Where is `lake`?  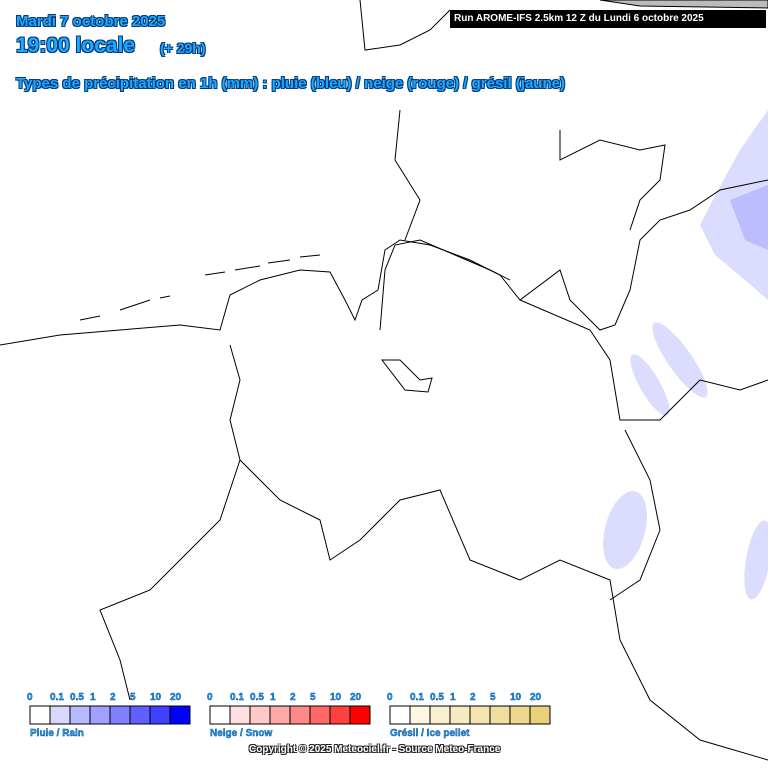 lake is located at coordinates (406, 376).